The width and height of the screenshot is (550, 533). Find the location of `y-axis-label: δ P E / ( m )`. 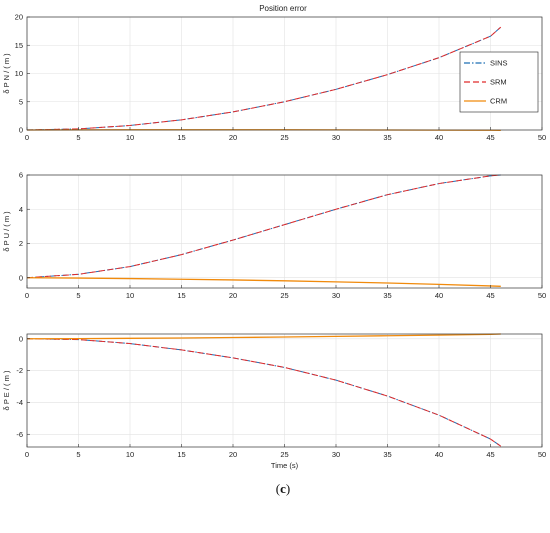

y-axis-label: δ P E / ( m ) is located at coordinates (6, 390).